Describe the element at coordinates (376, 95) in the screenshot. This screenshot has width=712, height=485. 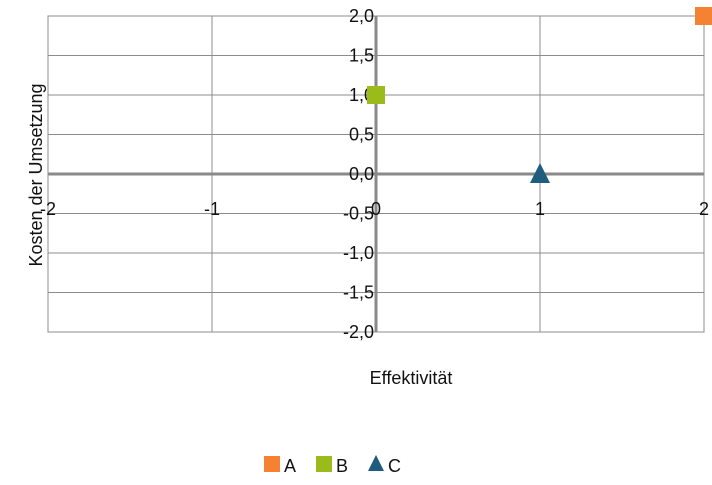
I see `data-point-b` at that location.